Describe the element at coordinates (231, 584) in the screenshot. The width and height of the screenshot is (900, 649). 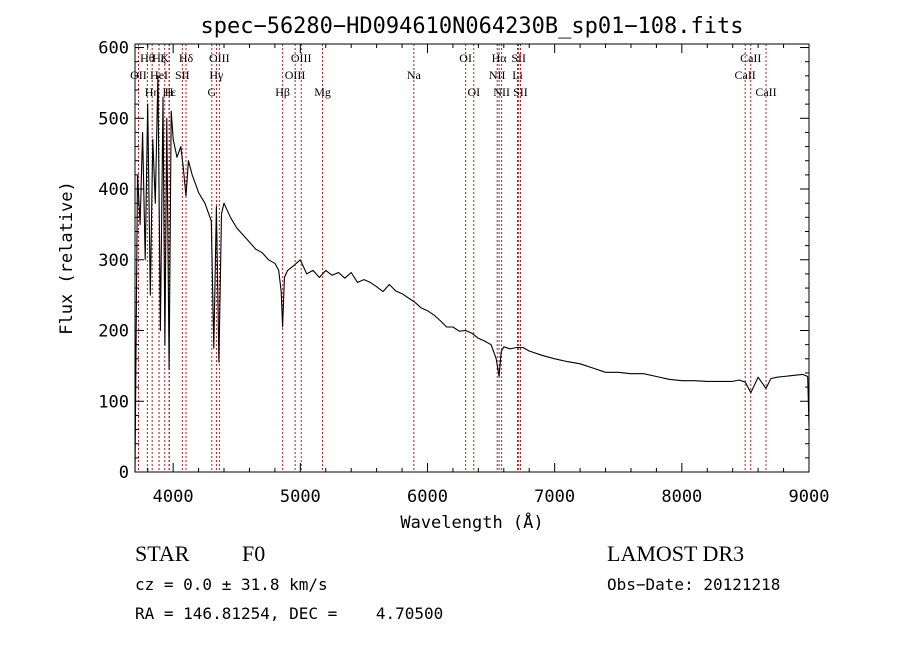
I see `redshift-text: cz = 0.0 ± 31.8 km/s` at that location.